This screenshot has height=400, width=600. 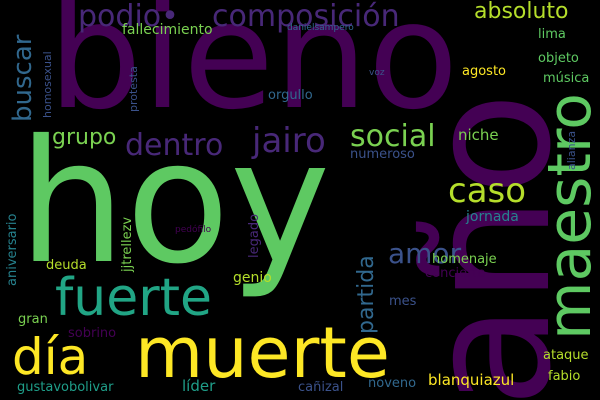 I want to click on word-genio: genio, so click(x=252, y=278).